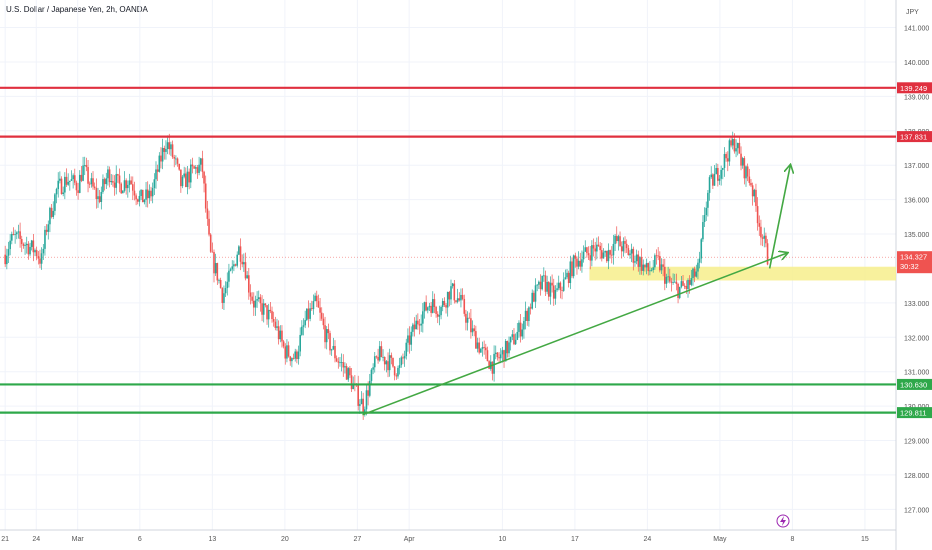 The image size is (932, 550). I want to click on projection-arrow, so click(779, 217).